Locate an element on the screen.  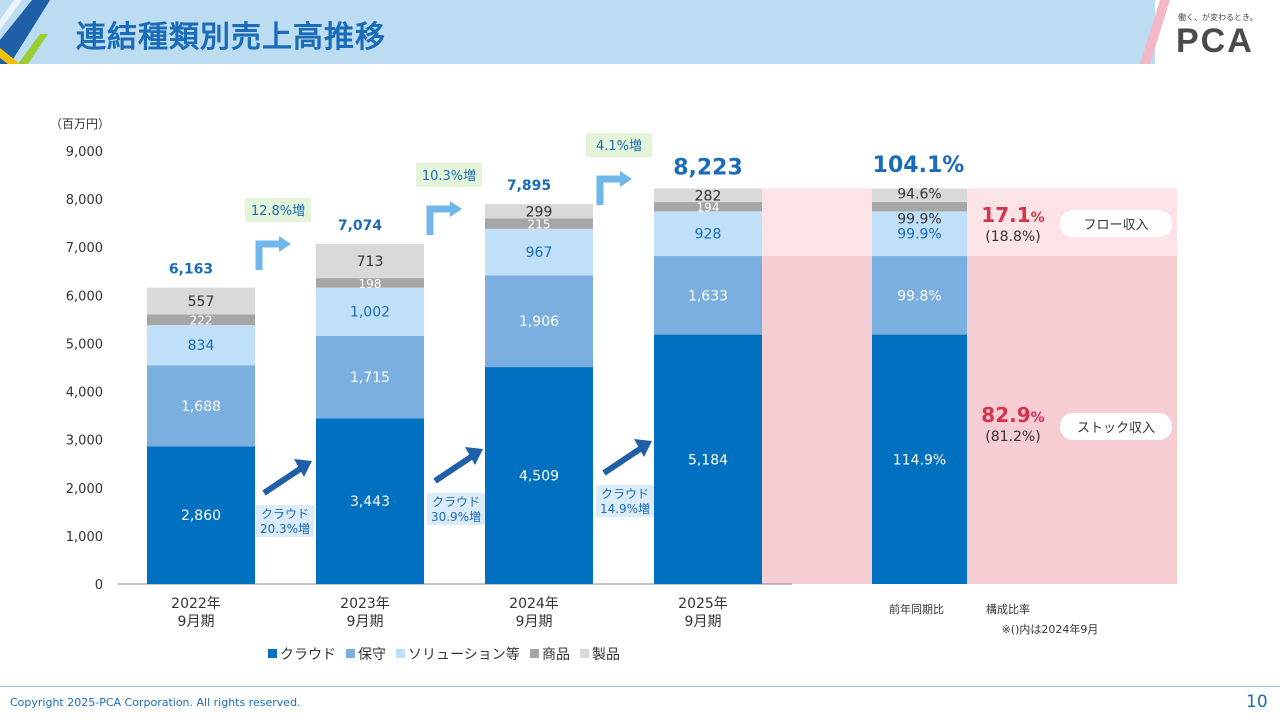
total-growth-label: 10.3%増 is located at coordinates (449, 176).